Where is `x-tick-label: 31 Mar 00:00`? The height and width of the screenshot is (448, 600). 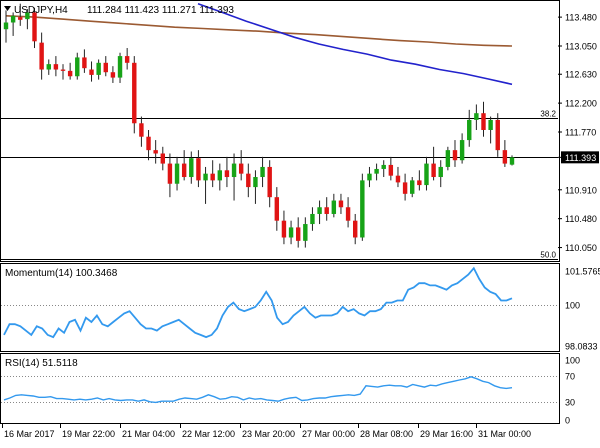
x-tick-label: 31 Mar 00:00 is located at coordinates (504, 434).